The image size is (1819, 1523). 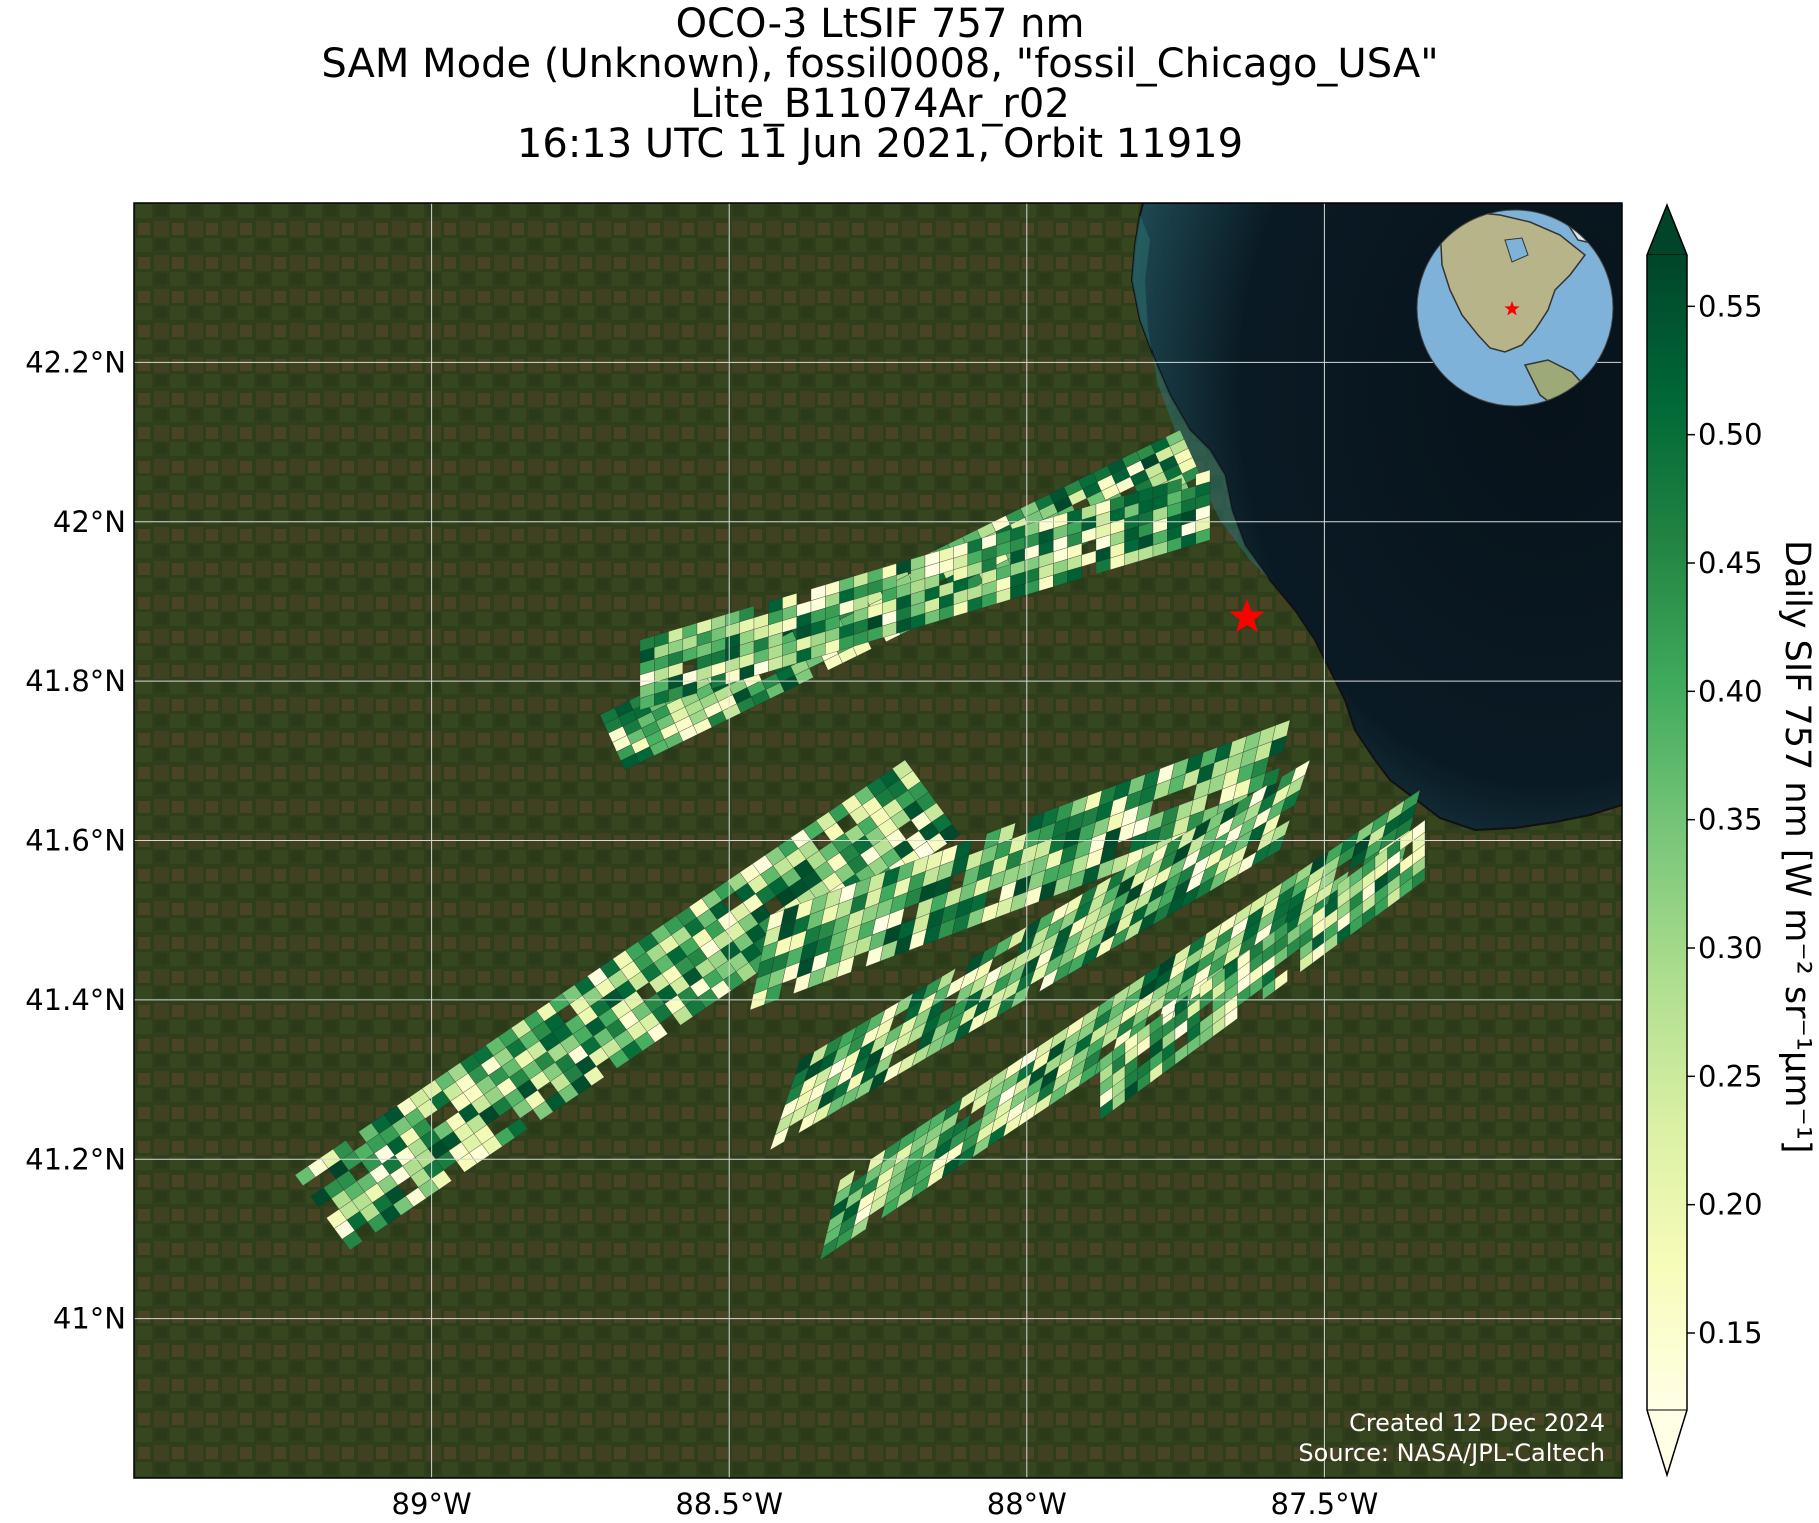 I want to click on lat-tick-label: 41.6°N, so click(x=75, y=841).